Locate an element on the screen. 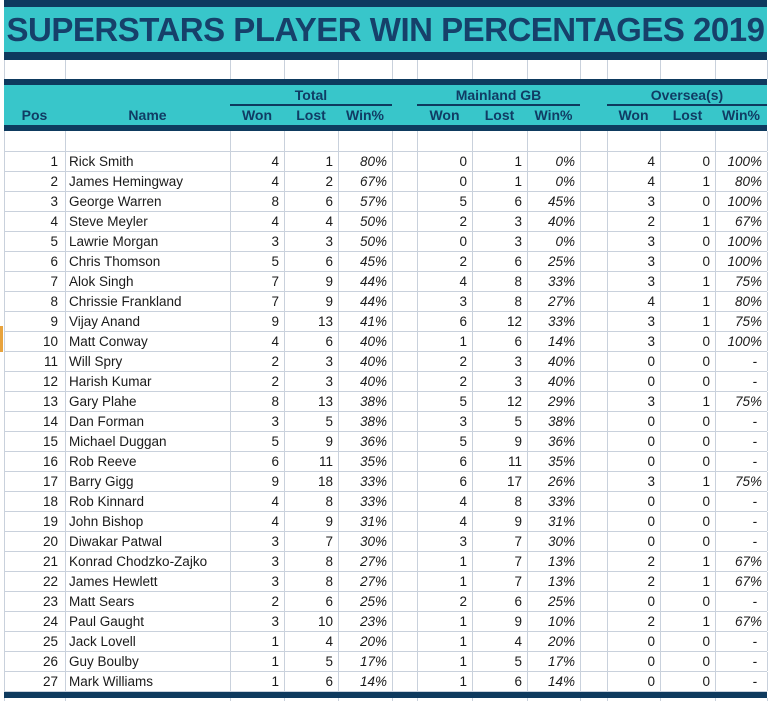  name-cell: Will Spry is located at coordinates (148, 361).